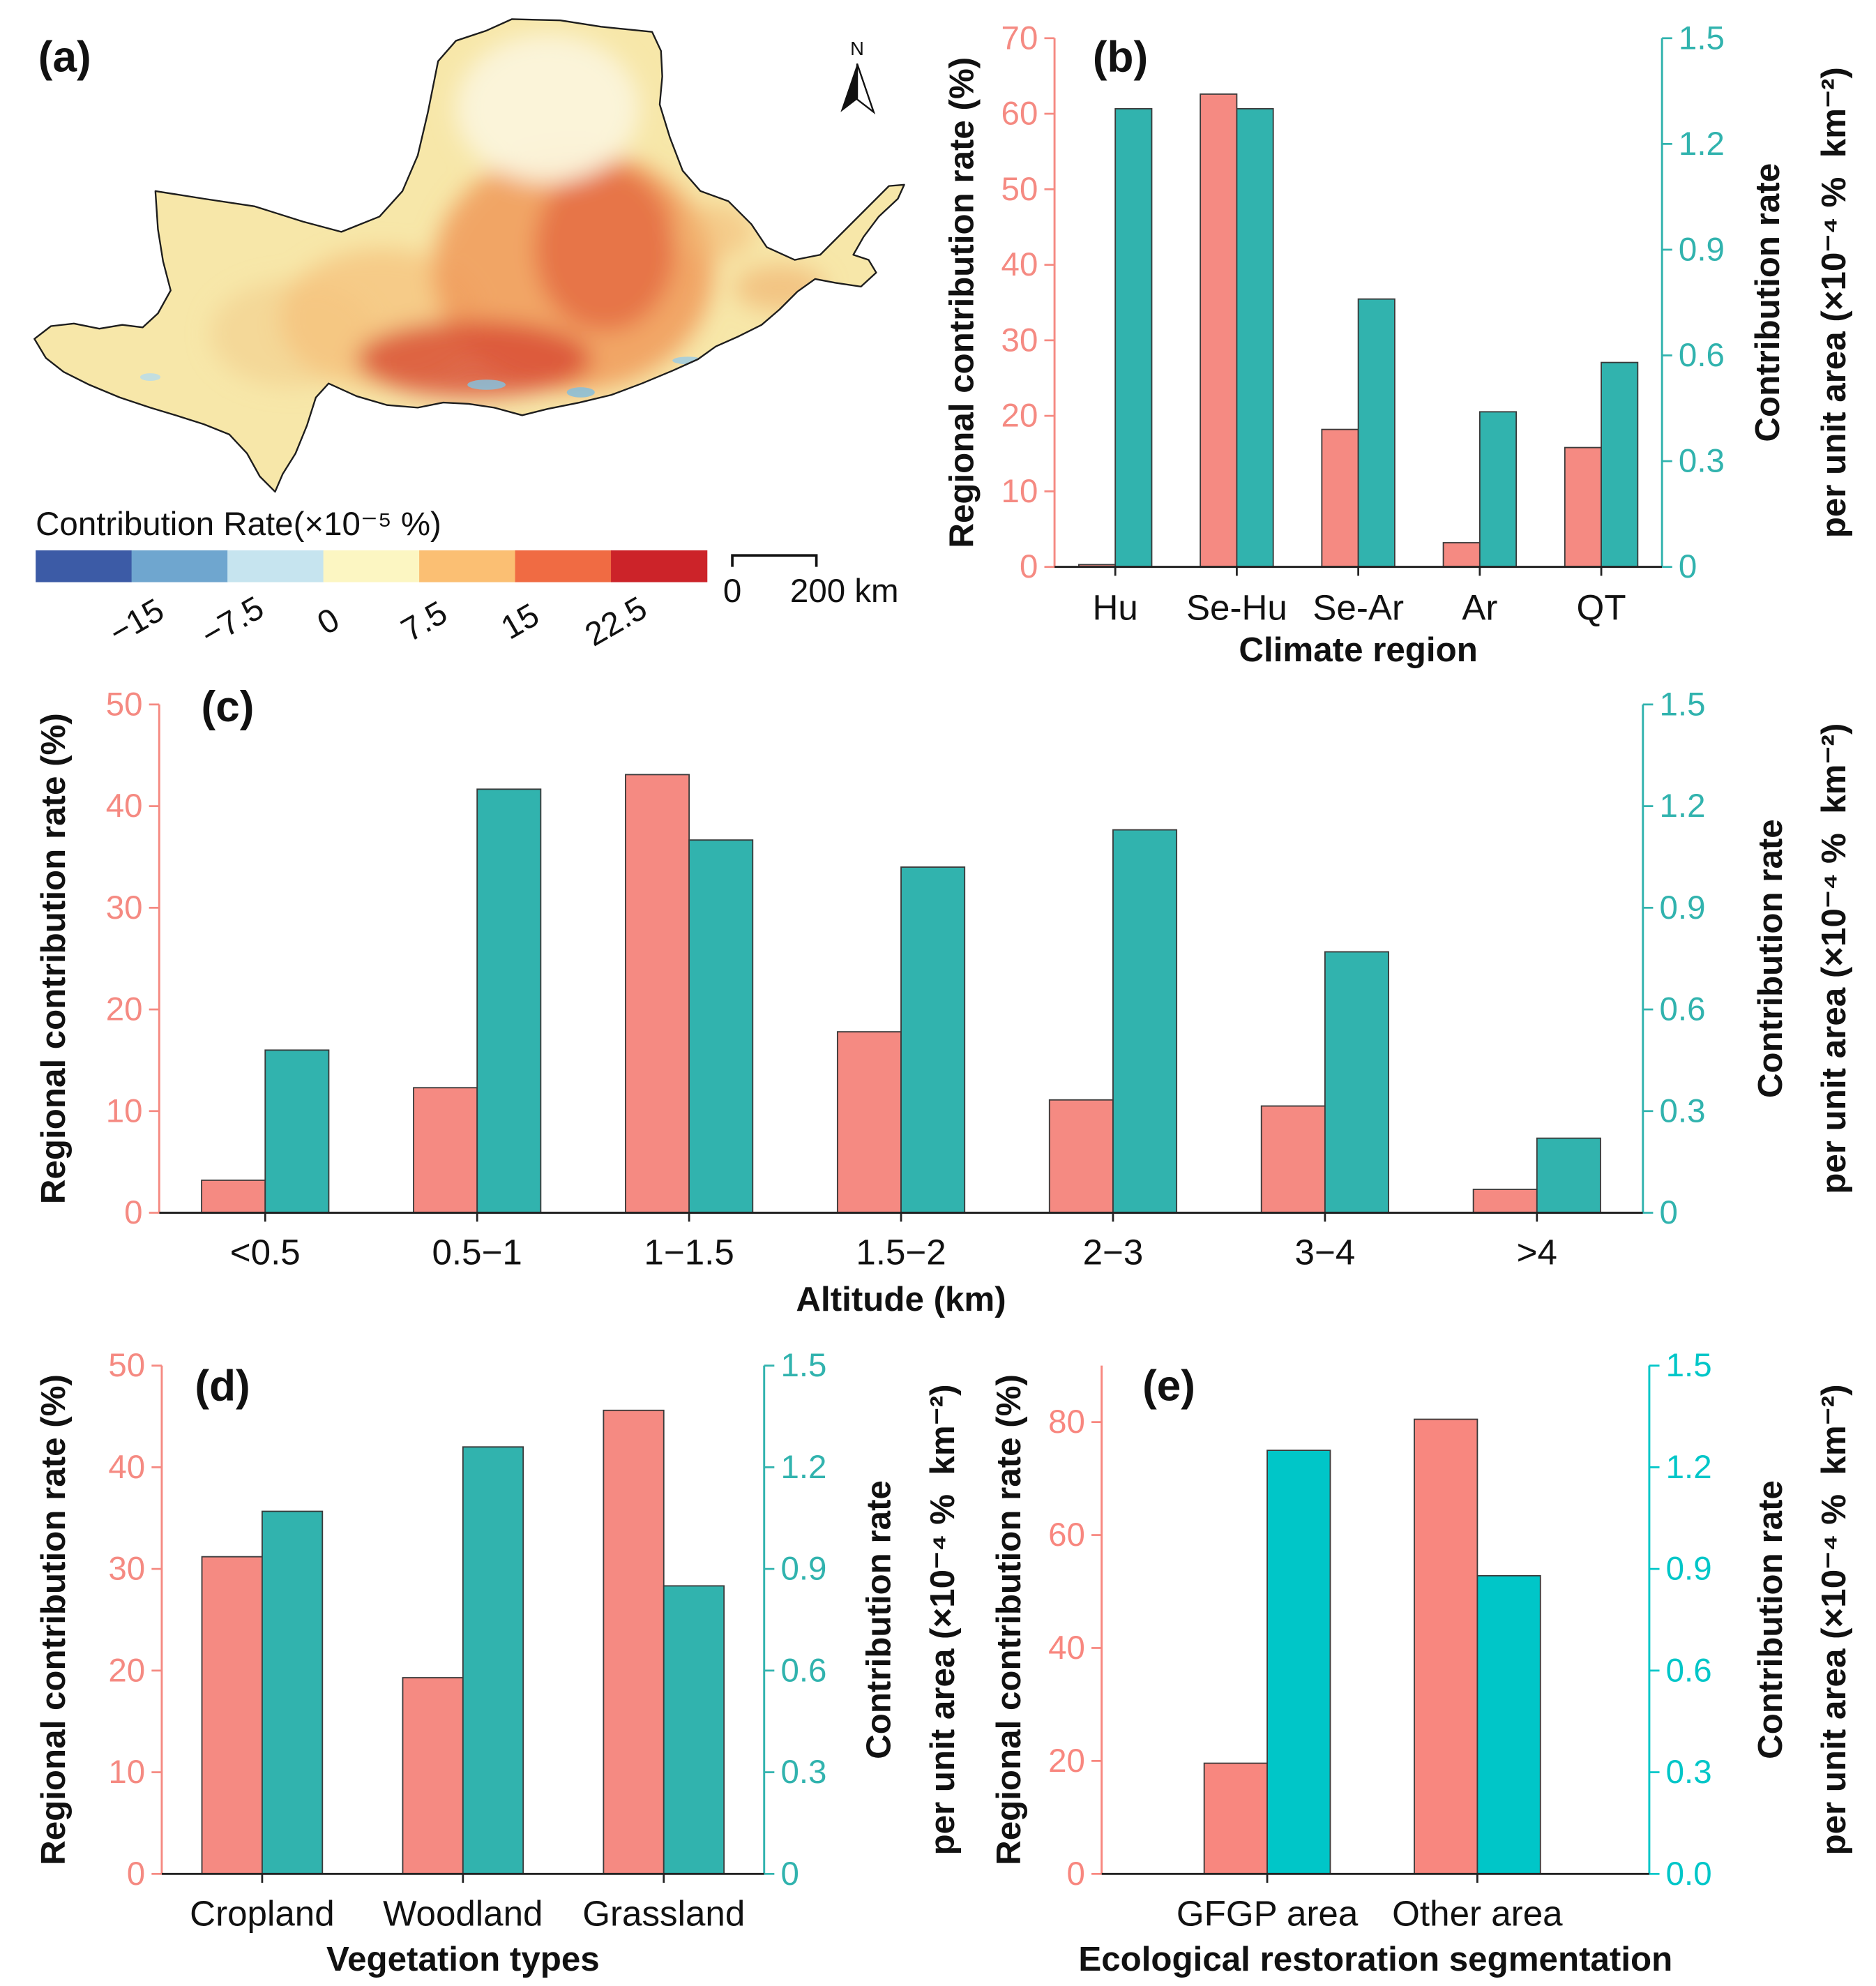  Describe the element at coordinates (463, 1959) in the screenshot. I see `x-axis-label: Vegetation types` at that location.